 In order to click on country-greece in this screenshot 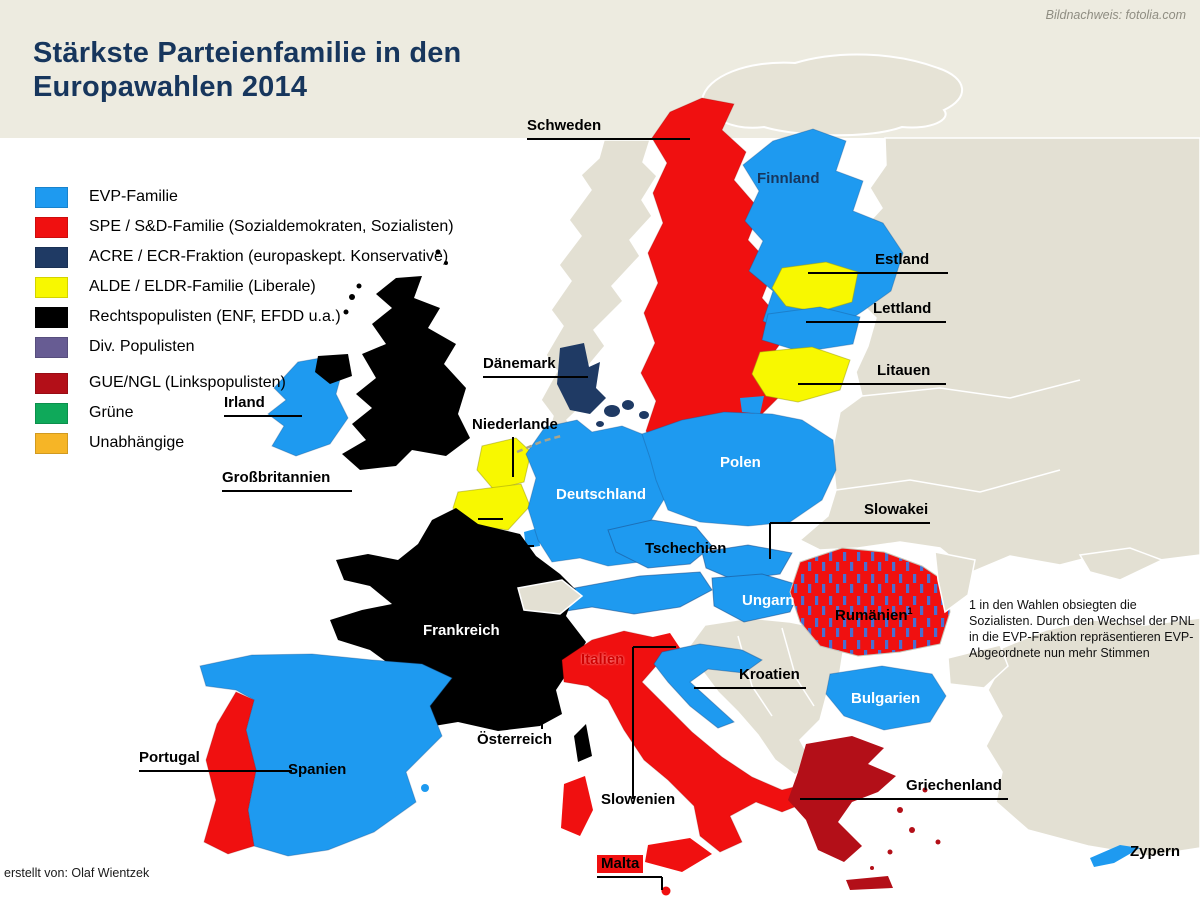, I will do `click(864, 813)`.